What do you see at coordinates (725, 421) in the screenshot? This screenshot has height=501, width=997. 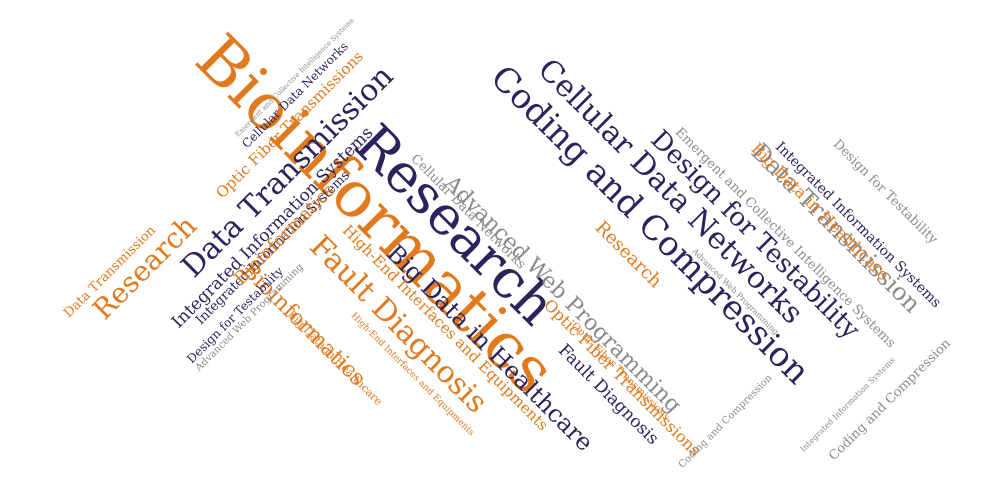 I see `word-coding-and-compression-bottom: Coding and Compression` at bounding box center [725, 421].